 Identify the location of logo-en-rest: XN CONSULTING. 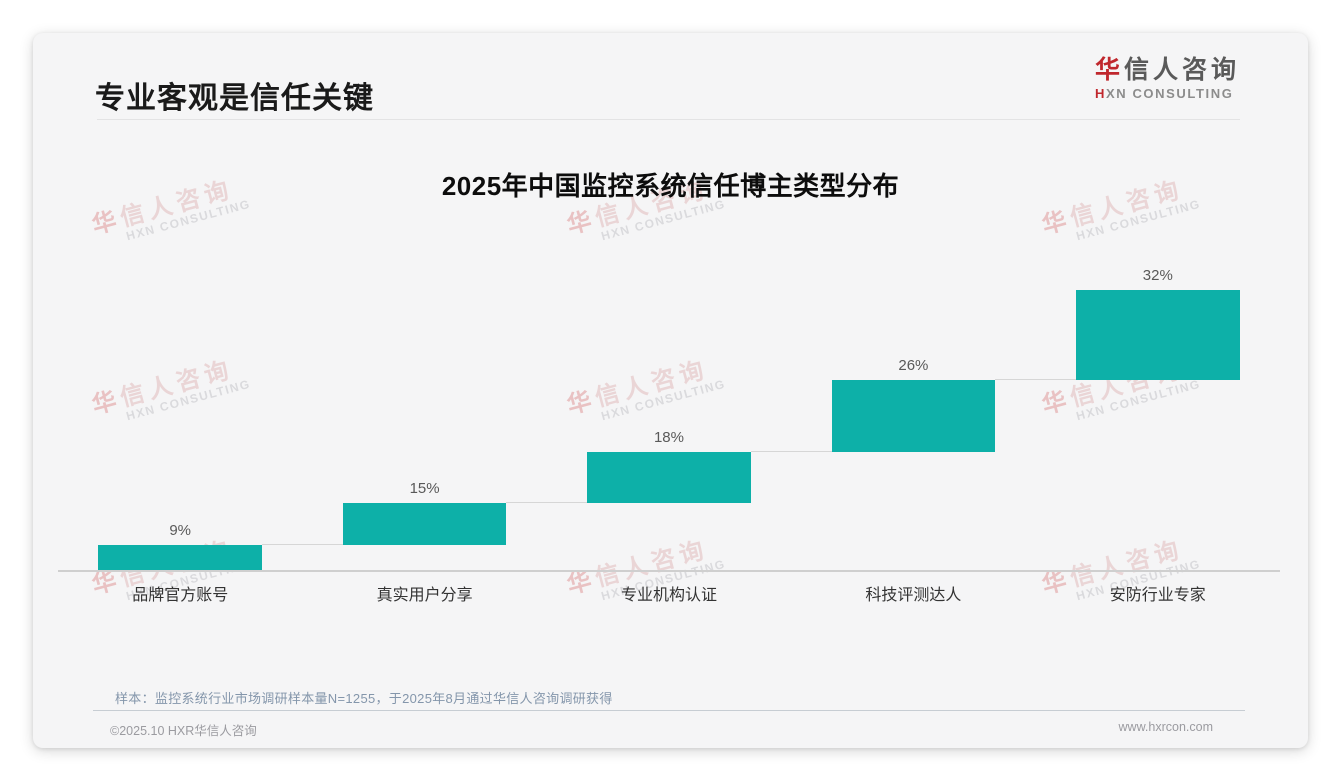
(1169, 93).